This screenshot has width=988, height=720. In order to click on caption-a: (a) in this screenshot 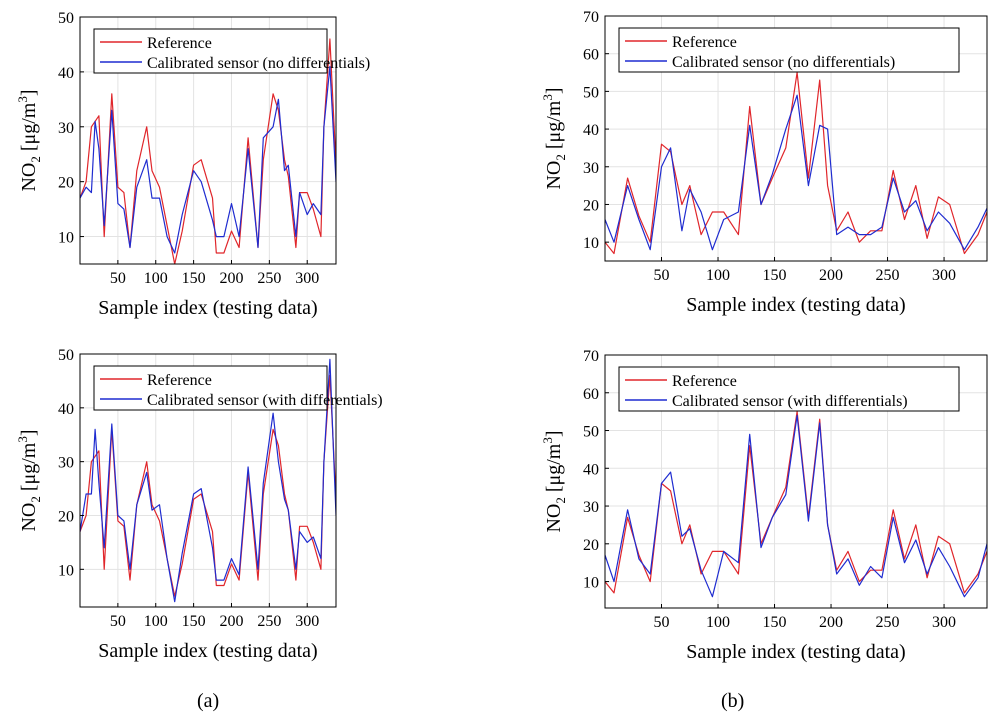, I will do `click(208, 701)`.